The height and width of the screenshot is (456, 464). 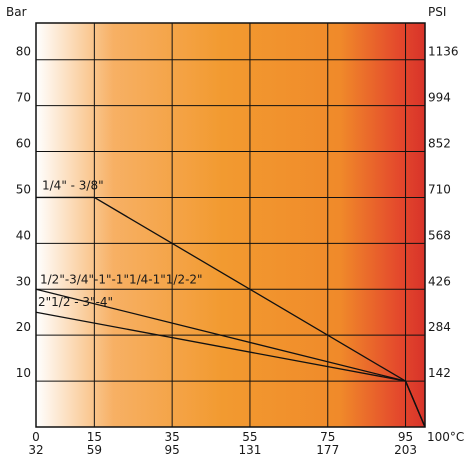 I want to click on x-celsius-tick-label: 75, so click(x=327, y=437).